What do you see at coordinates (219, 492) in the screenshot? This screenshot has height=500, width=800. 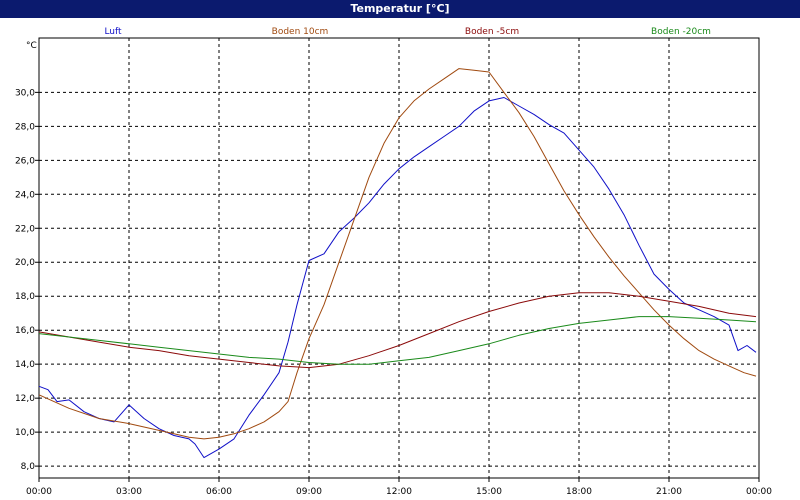 I see `x-tick-time-label: 06:00` at bounding box center [219, 492].